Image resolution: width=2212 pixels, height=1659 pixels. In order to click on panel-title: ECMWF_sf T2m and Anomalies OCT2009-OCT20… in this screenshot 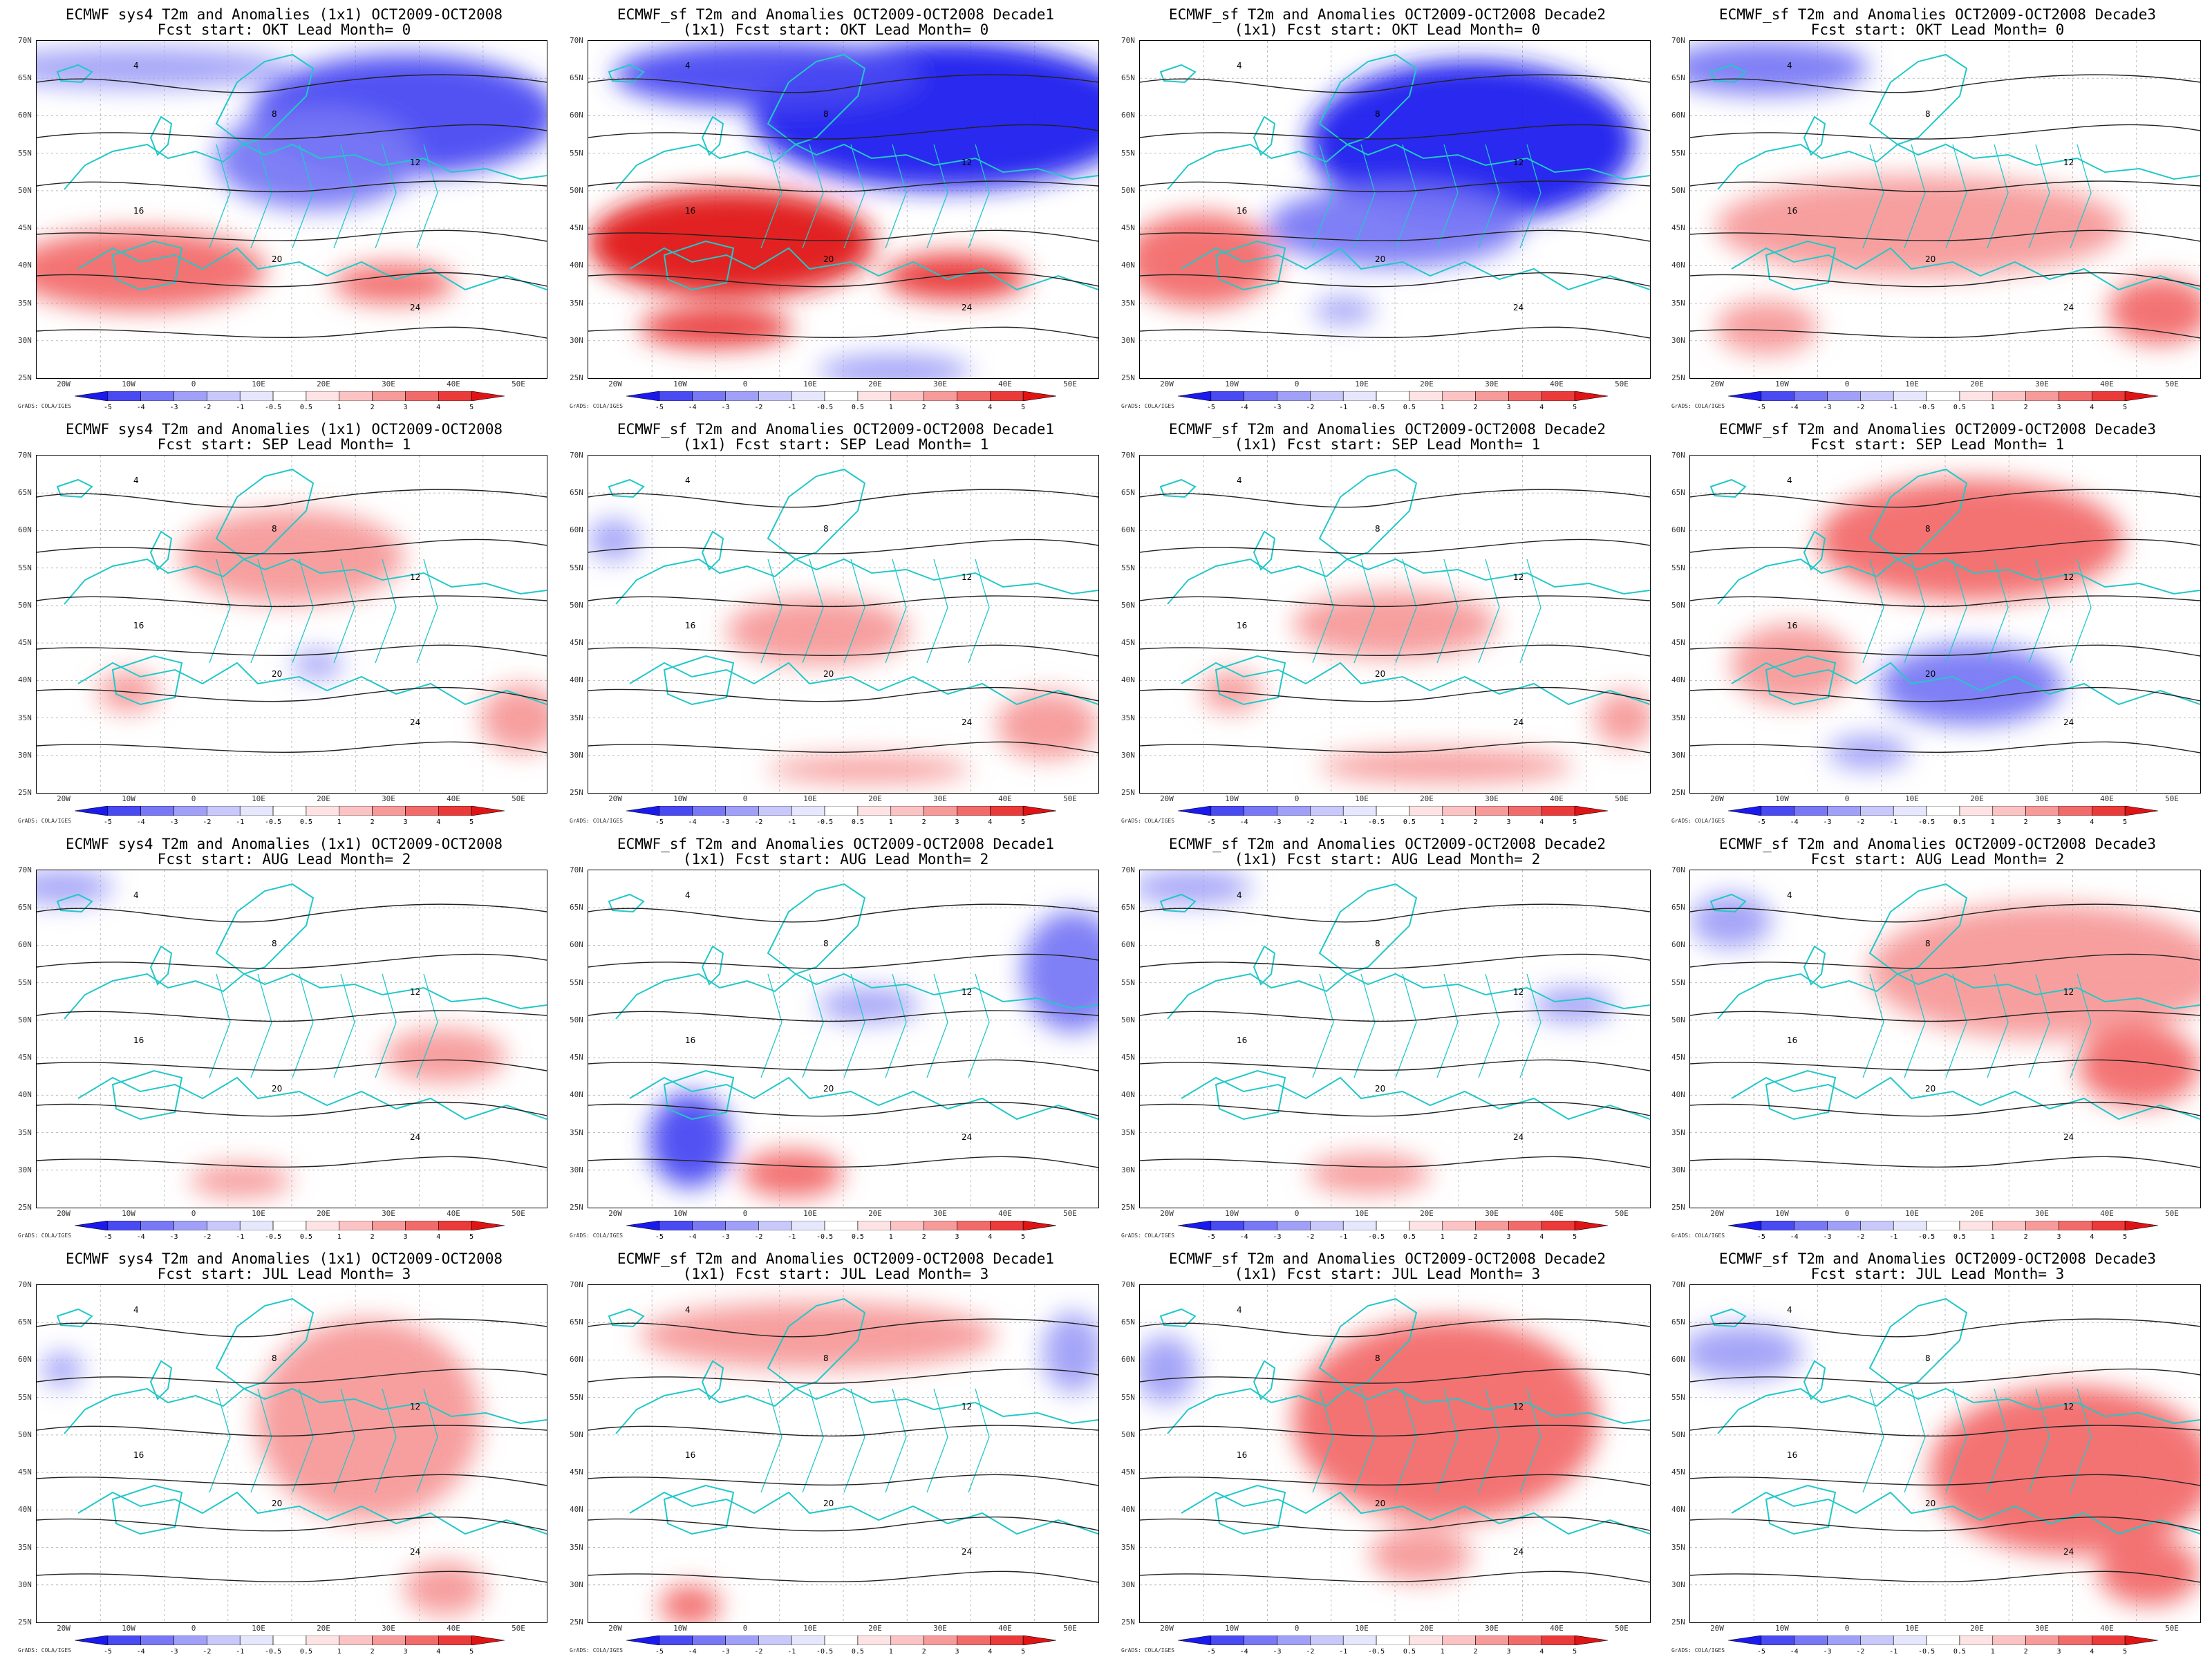, I will do `click(836, 844)`.